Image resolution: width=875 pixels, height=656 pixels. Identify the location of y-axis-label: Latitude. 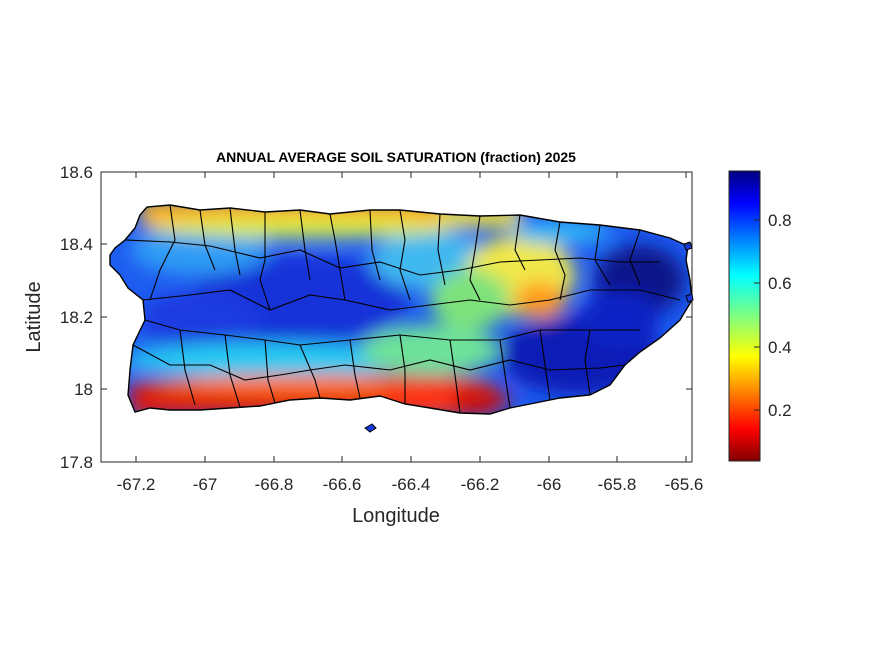
(34, 316).